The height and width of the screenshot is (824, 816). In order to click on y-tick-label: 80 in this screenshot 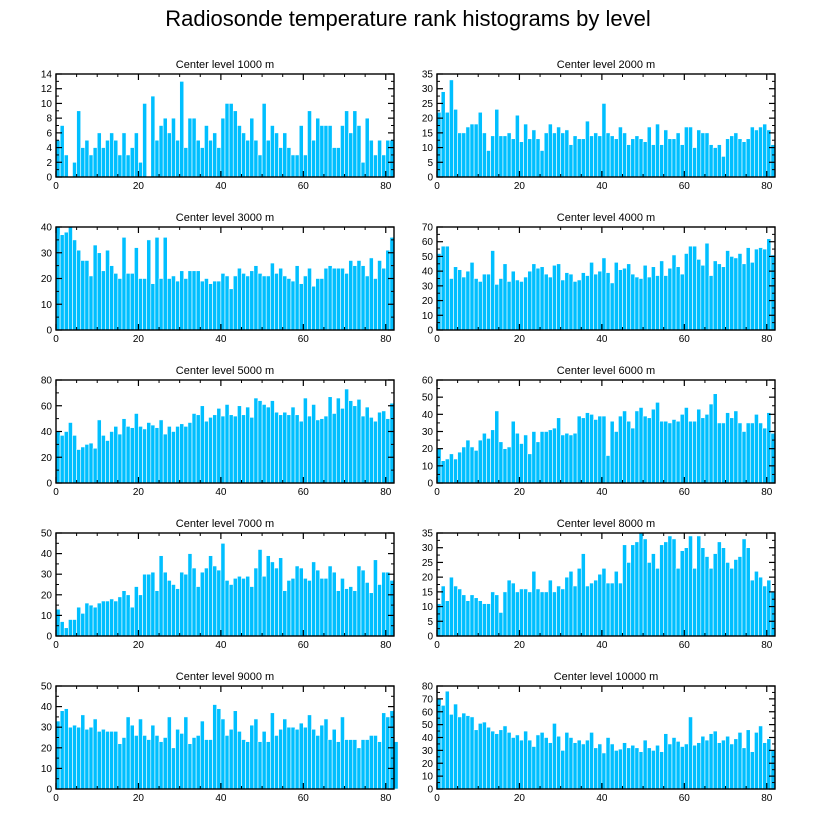, I will do `click(47, 381)`.